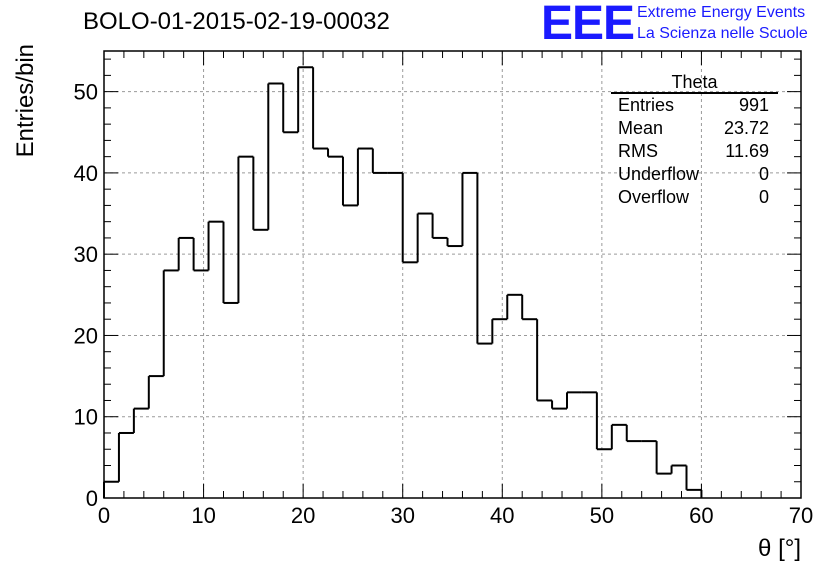 This screenshot has height=572, width=836. Describe the element at coordinates (641, 128) in the screenshot. I see `stats-label: Mean` at that location.